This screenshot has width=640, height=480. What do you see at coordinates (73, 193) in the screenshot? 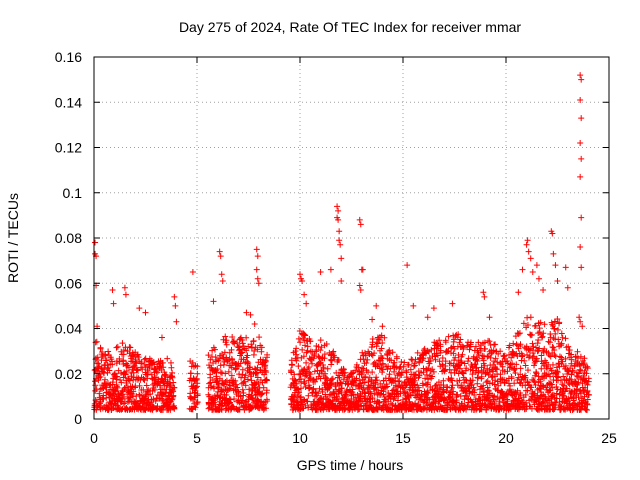
I see `y-tick-label: 0.1` at bounding box center [73, 193].